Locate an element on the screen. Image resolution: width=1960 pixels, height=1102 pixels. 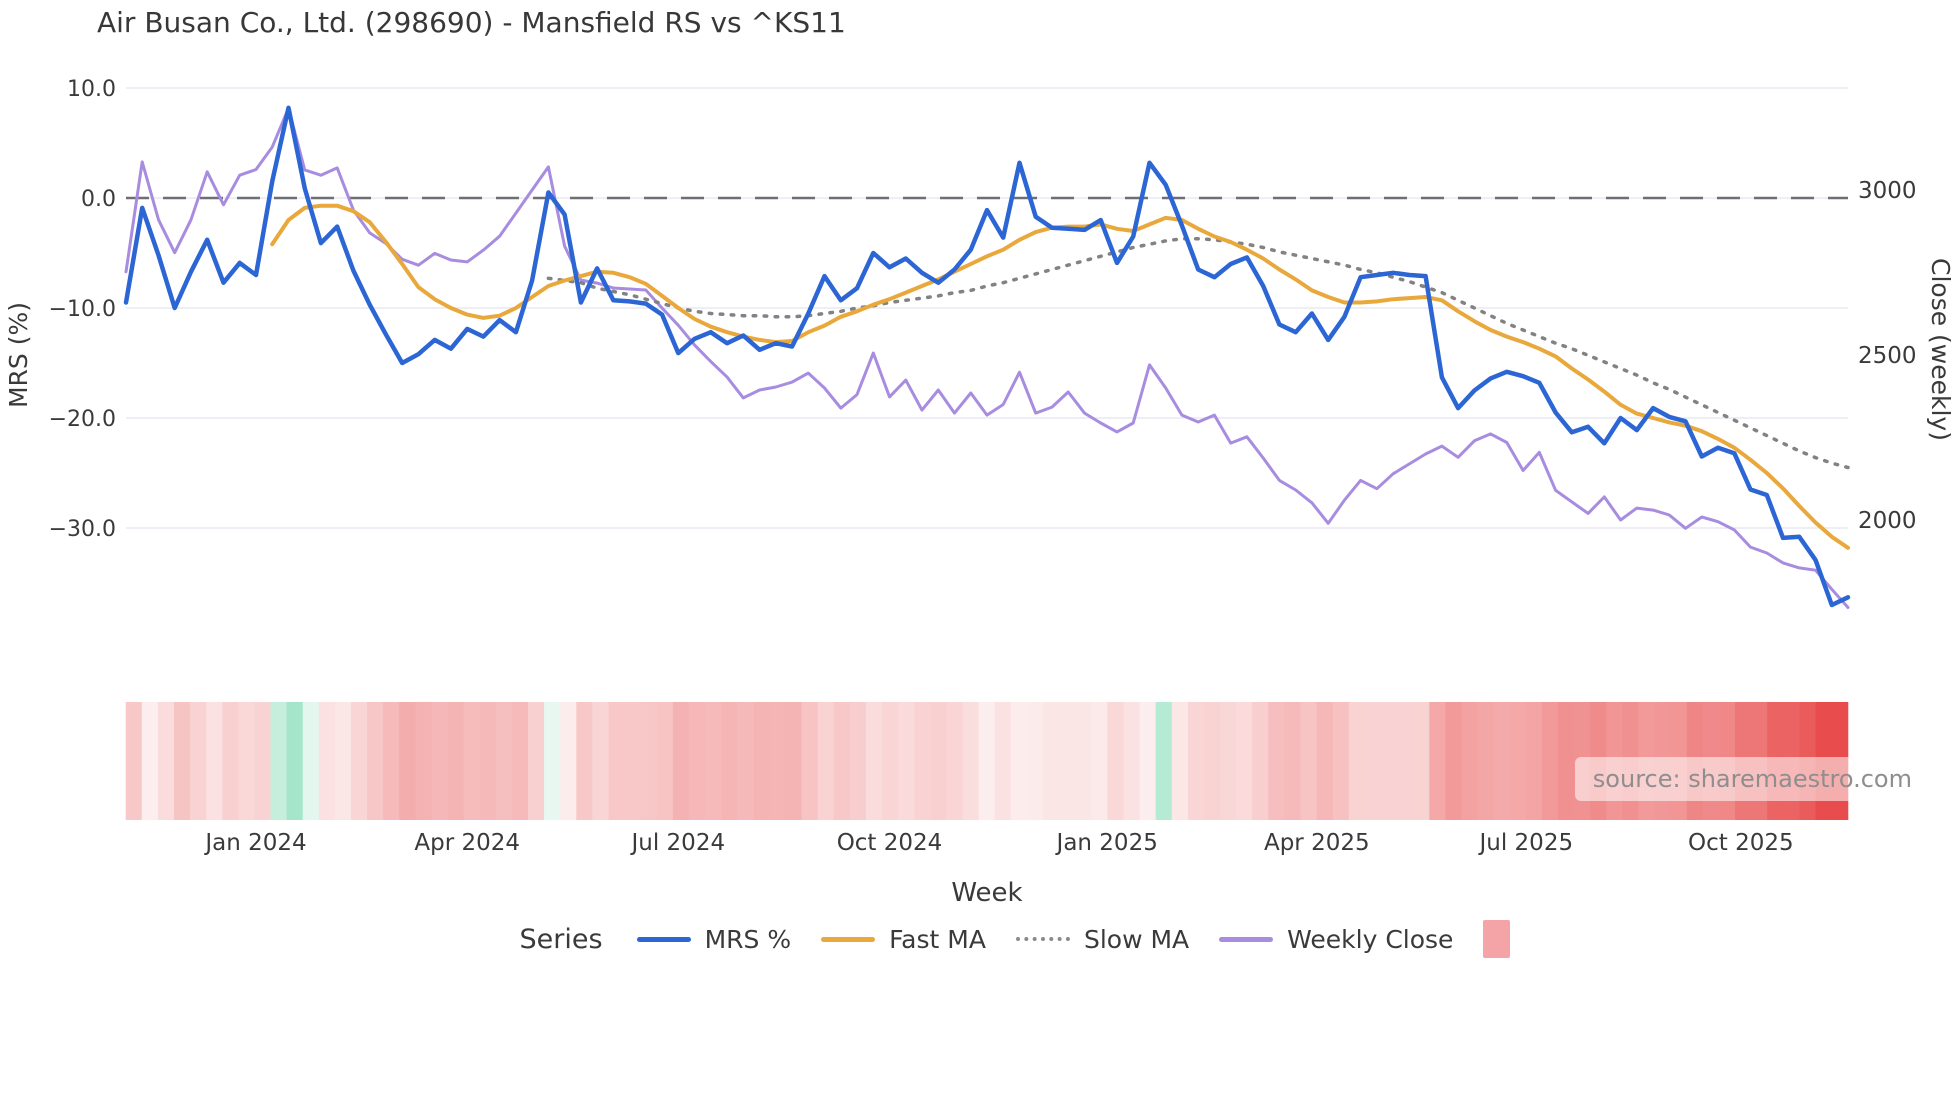
svg-text: Apr 2024 is located at coordinates (467, 843).